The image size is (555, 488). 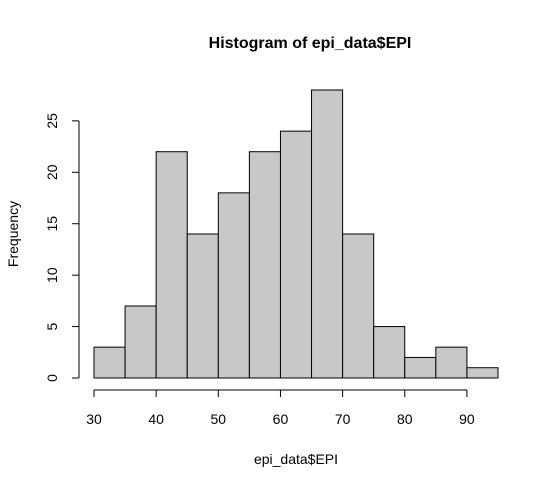 What do you see at coordinates (52, 378) in the screenshot?
I see `y-tick-label-0: 0` at bounding box center [52, 378].